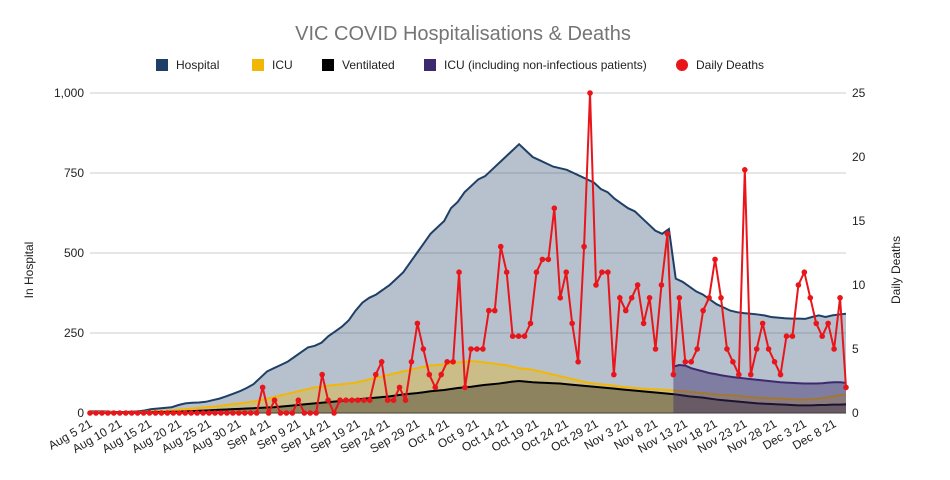 Image resolution: width=950 pixels, height=480 pixels. What do you see at coordinates (759, 389) in the screenshot?
I see `area-icu-including-non-infectious-patients-` at bounding box center [759, 389].